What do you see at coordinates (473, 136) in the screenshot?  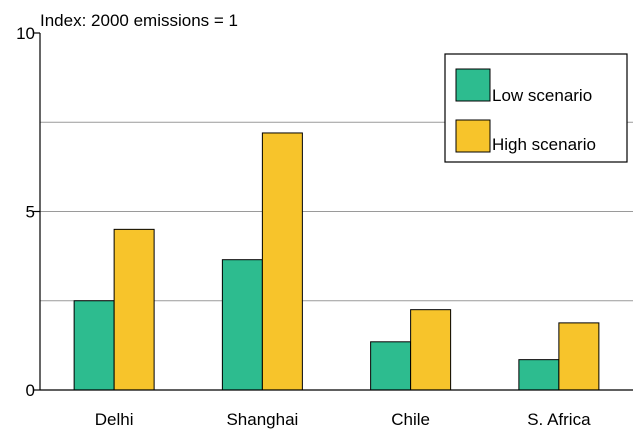 I see `legend-swatch-high` at bounding box center [473, 136].